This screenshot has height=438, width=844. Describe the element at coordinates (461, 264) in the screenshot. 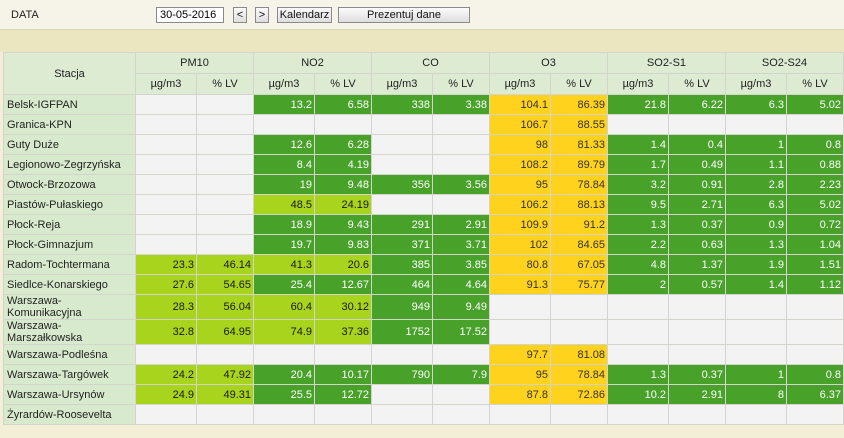

I see `measurement-cell: 3.85` at that location.